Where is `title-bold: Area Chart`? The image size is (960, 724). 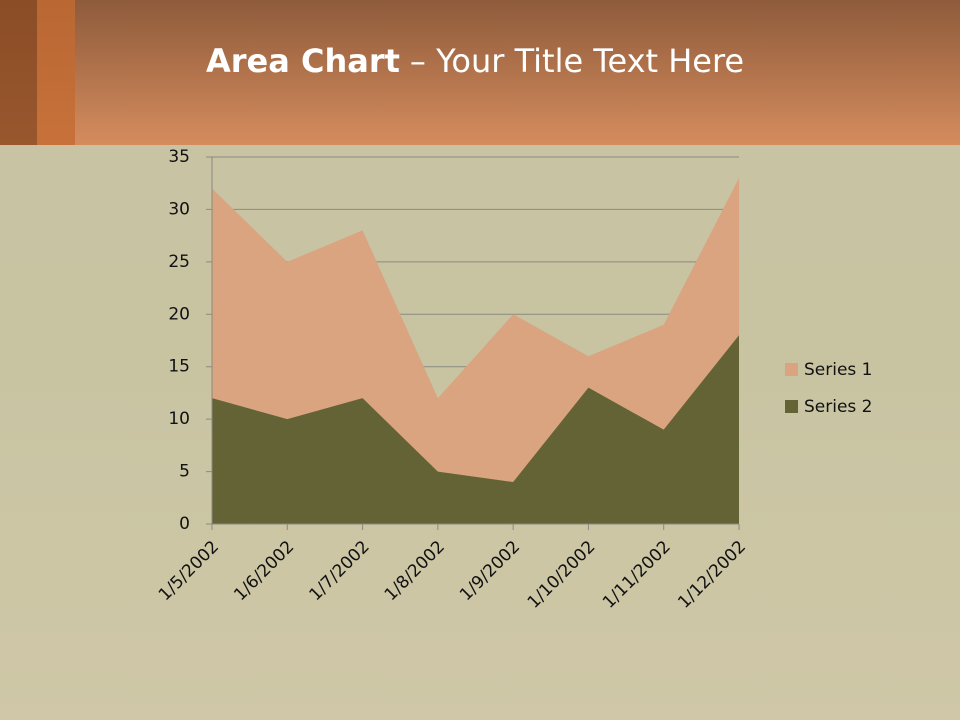
title-bold: Area Chart is located at coordinates (303, 61).